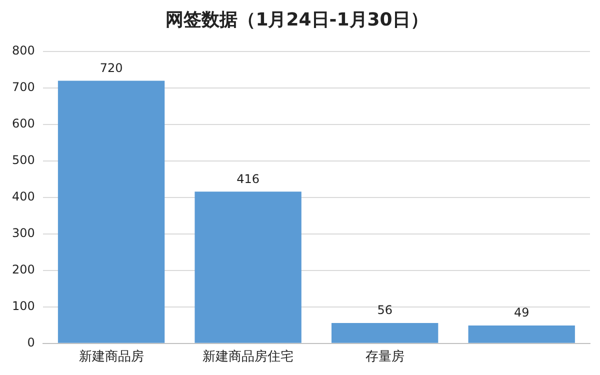 The width and height of the screenshot is (600, 375). I want to click on x-tick-label: 新建商品房, so click(111, 356).